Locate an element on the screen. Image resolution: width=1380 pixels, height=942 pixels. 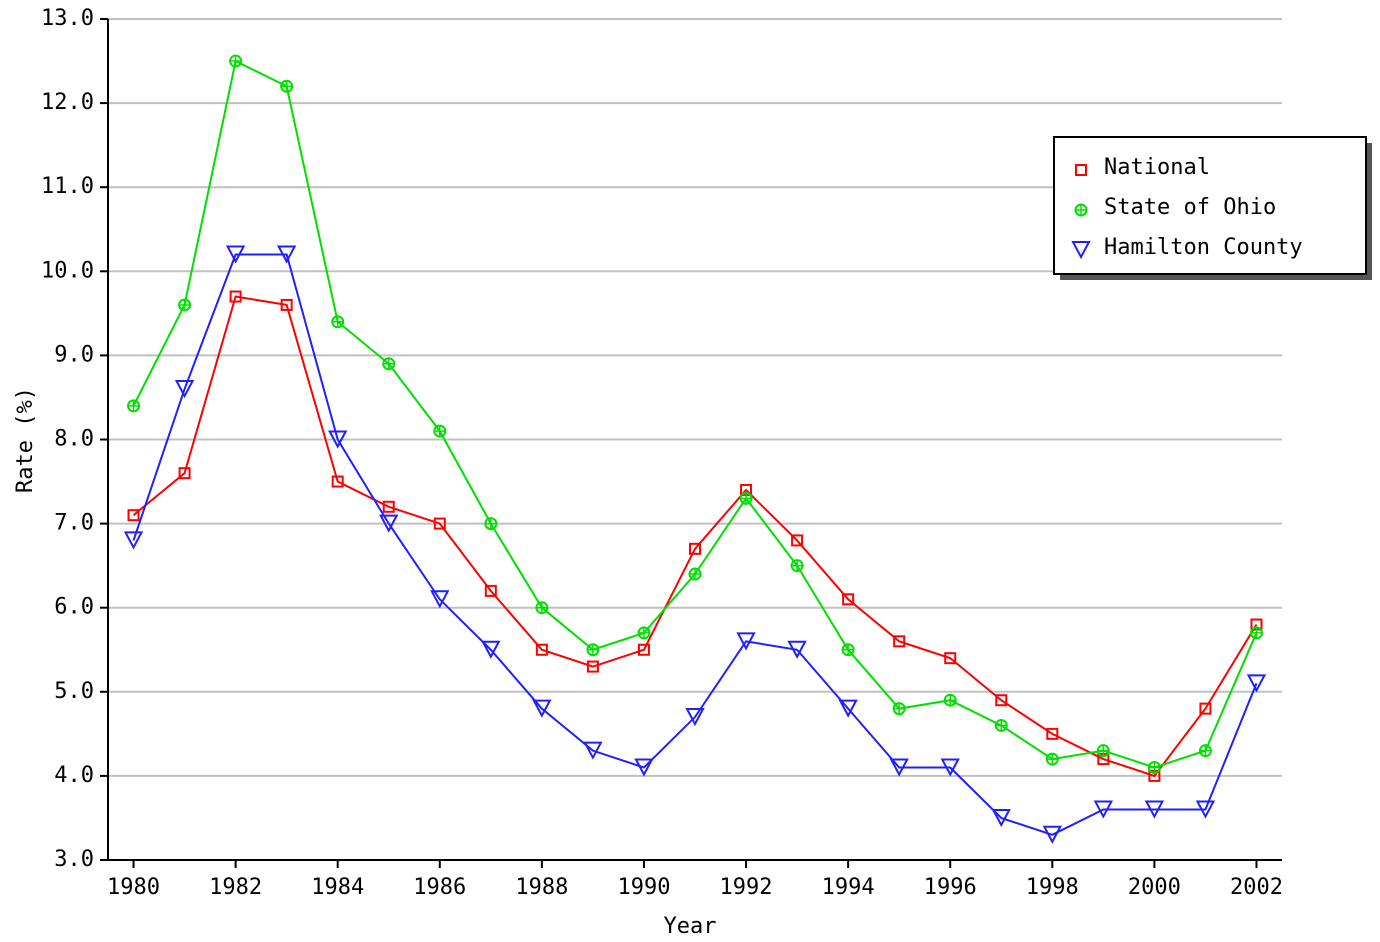
x-tick-label: 1986 is located at coordinates (439, 887).